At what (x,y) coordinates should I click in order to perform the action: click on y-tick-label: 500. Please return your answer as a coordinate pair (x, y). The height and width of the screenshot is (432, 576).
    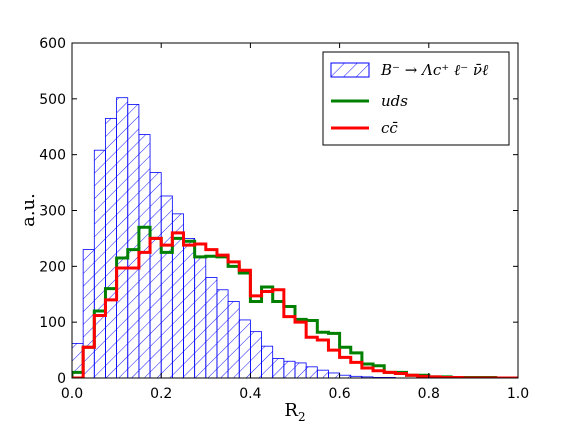
    Looking at the image, I should click on (52, 100).